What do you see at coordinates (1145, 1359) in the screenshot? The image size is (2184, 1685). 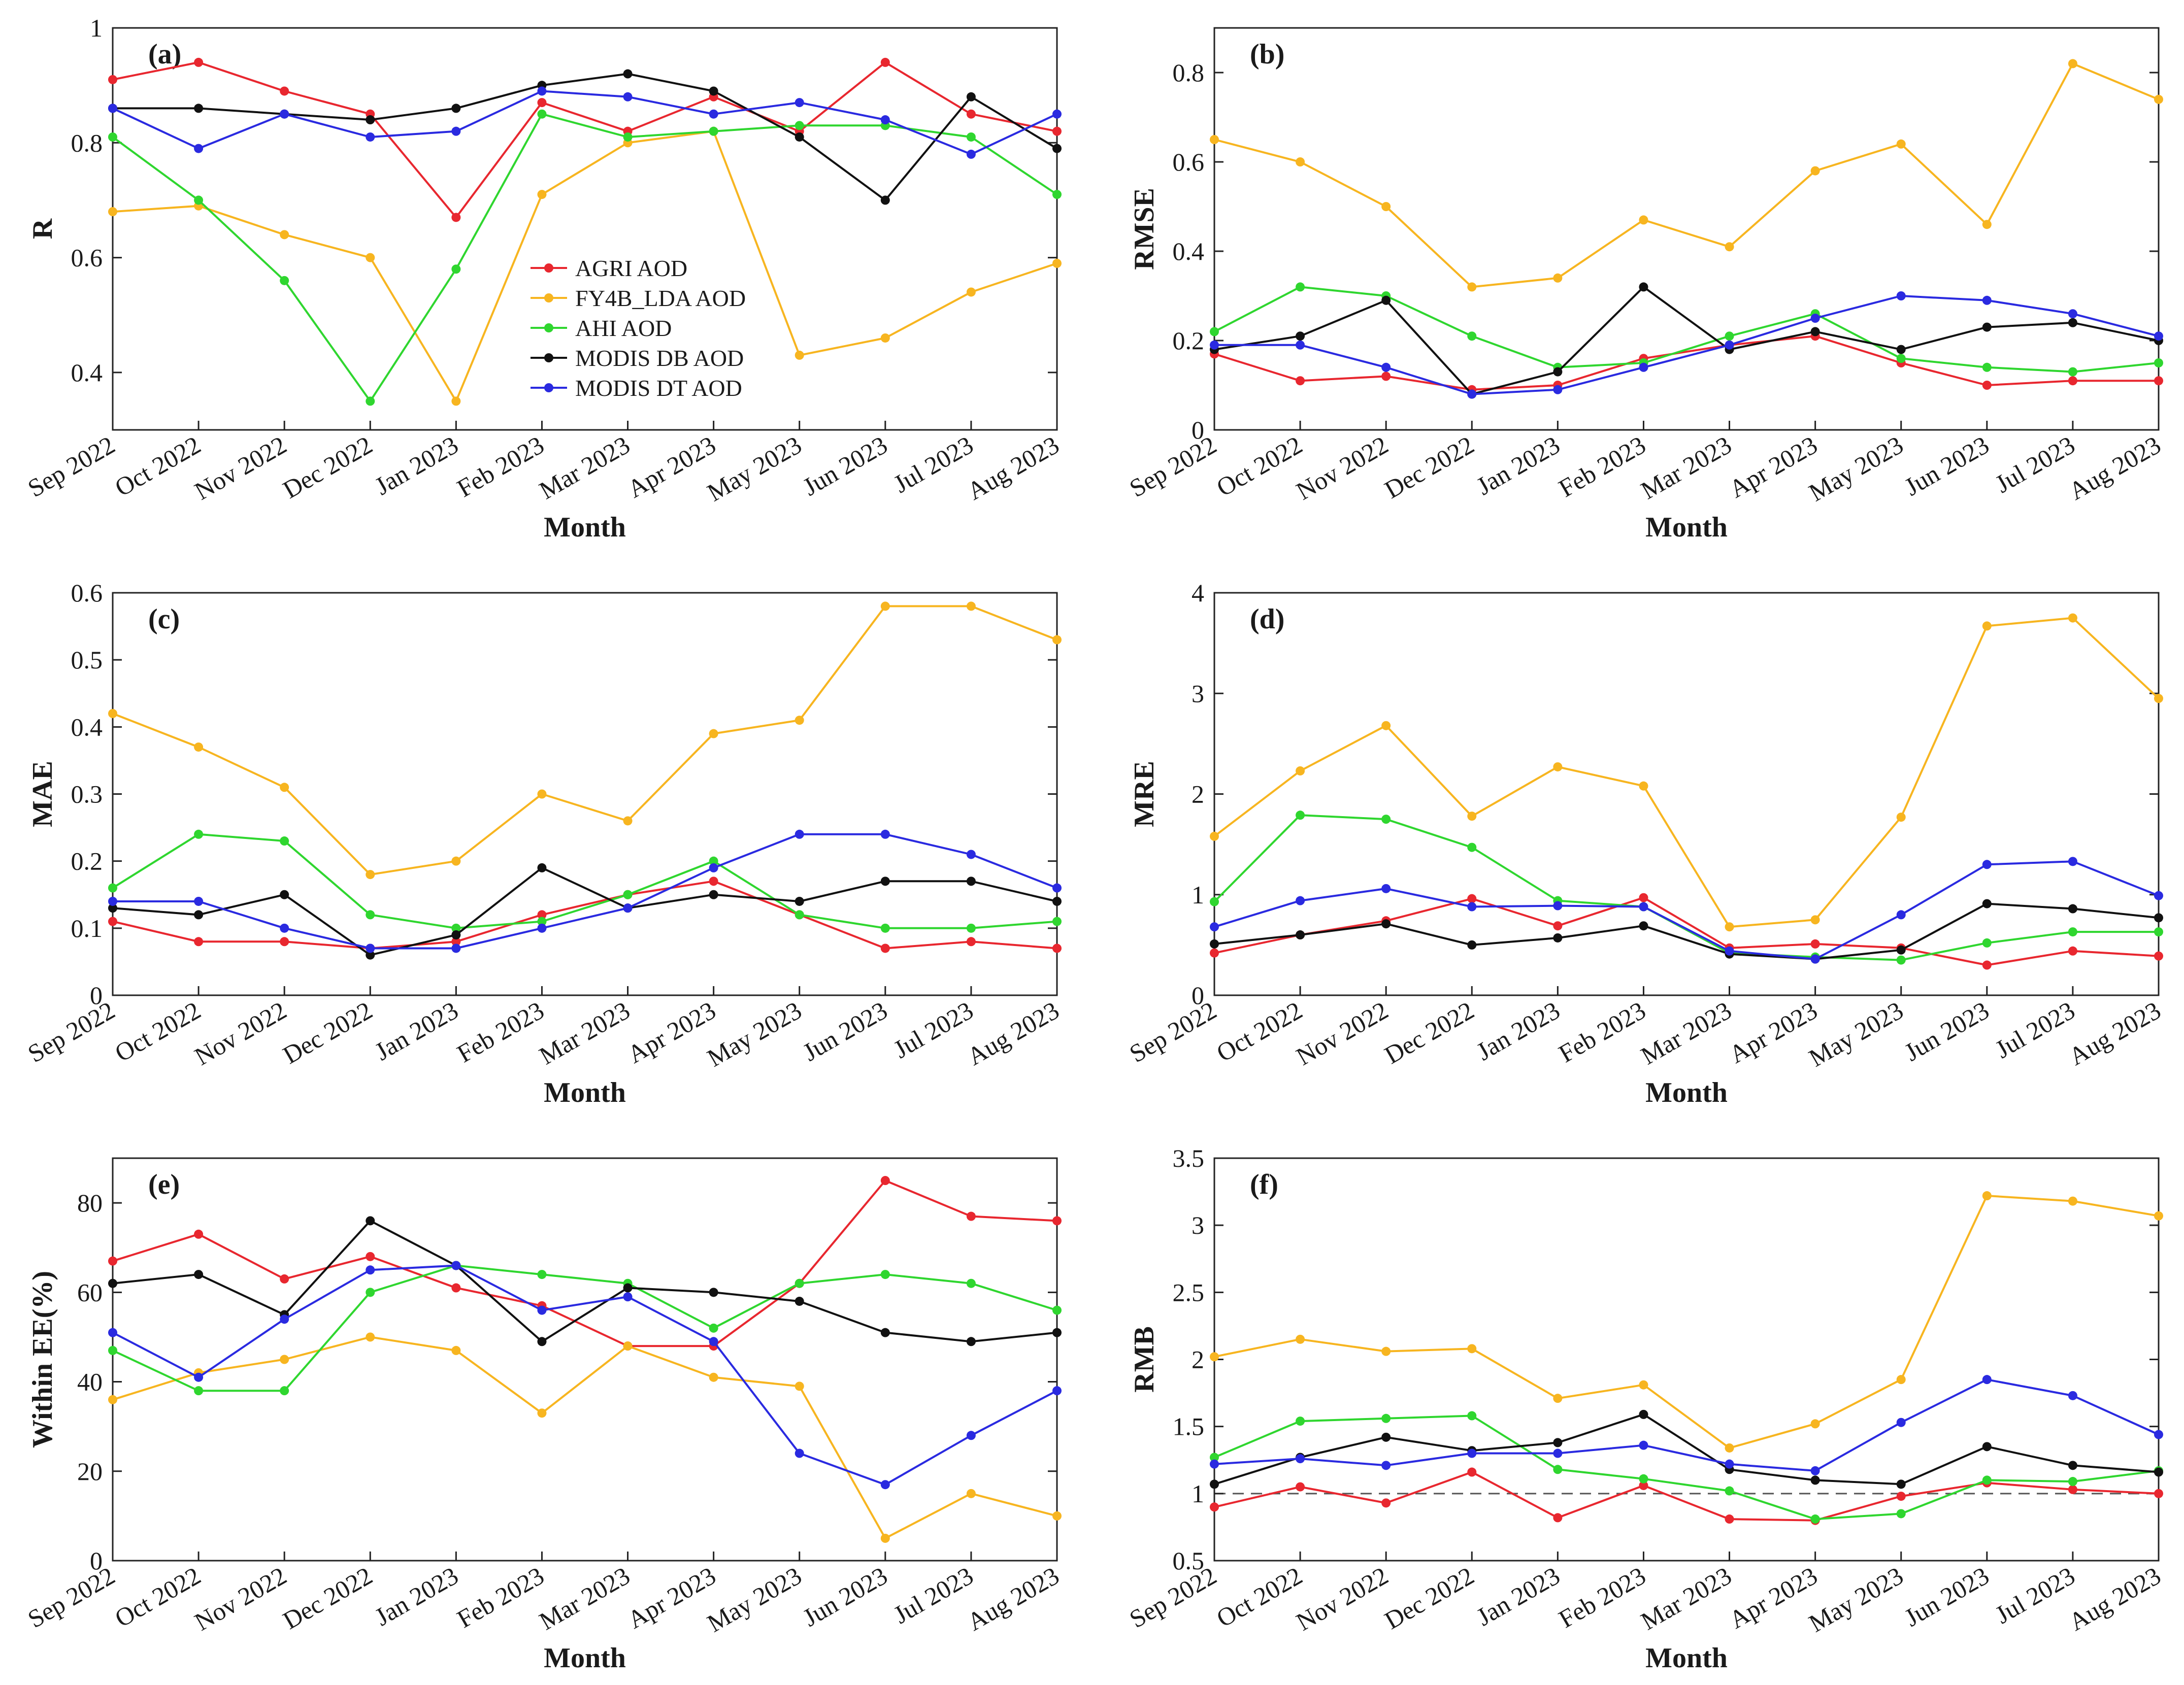 I see `y-axis-title: RMB` at bounding box center [1145, 1359].